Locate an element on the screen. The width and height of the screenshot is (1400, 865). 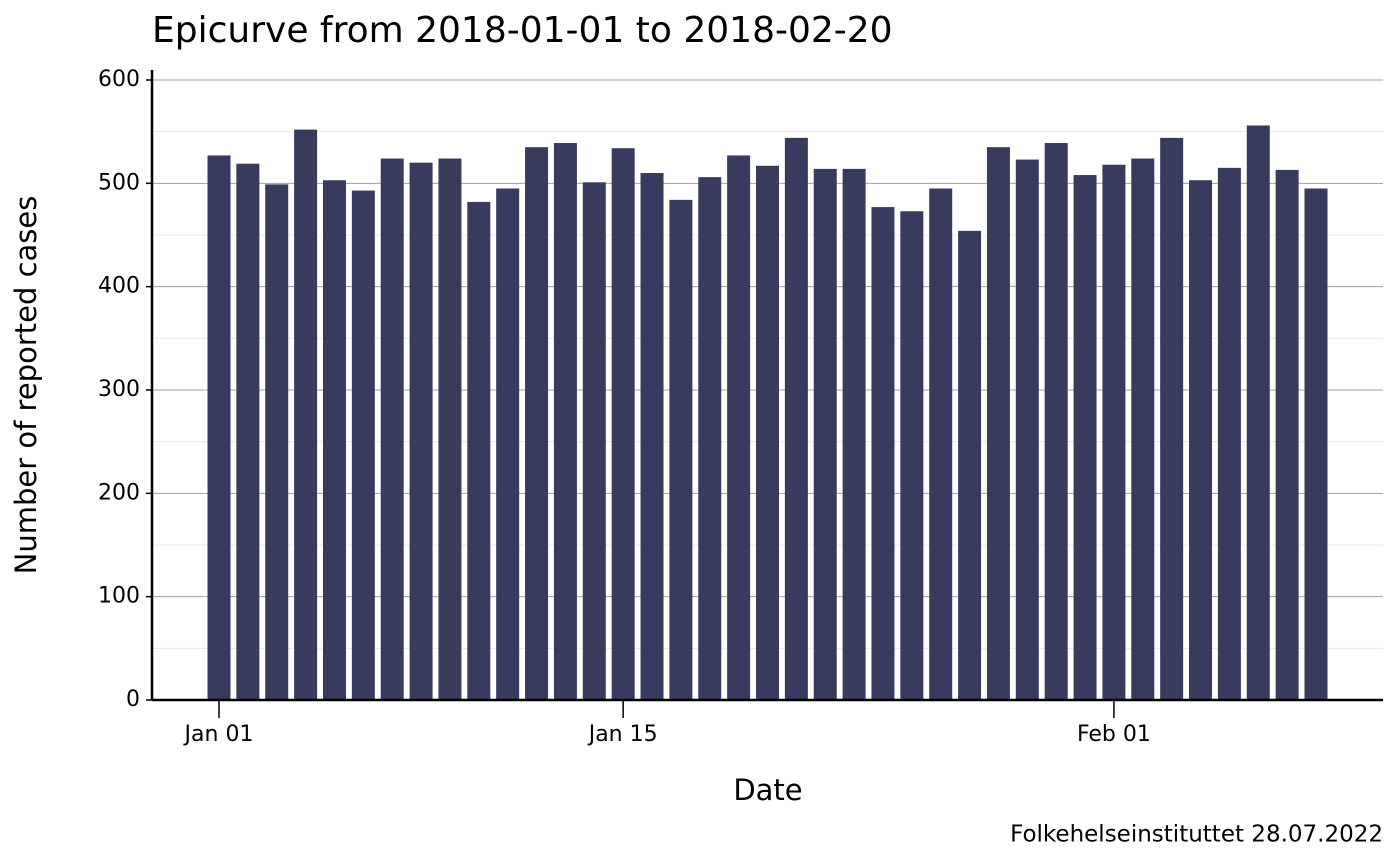
caption: Folkehelseinstituttet 28.07.2022 is located at coordinates (1196, 835).